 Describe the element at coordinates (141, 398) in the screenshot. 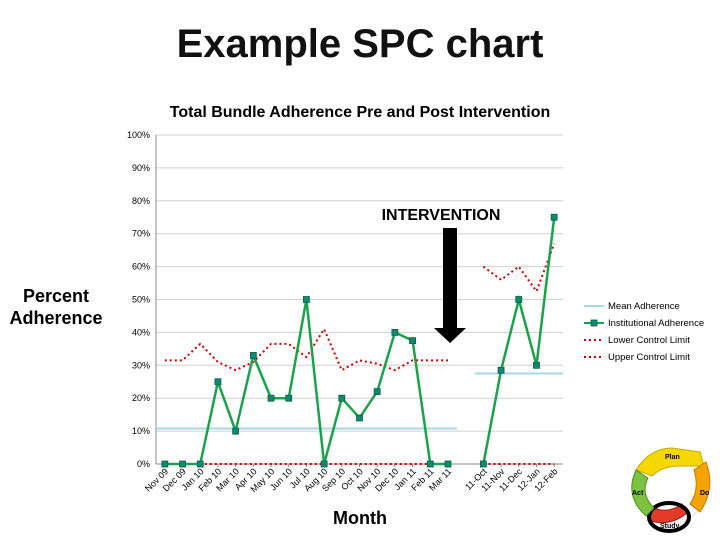

I see `y-tick-label: 20%` at that location.